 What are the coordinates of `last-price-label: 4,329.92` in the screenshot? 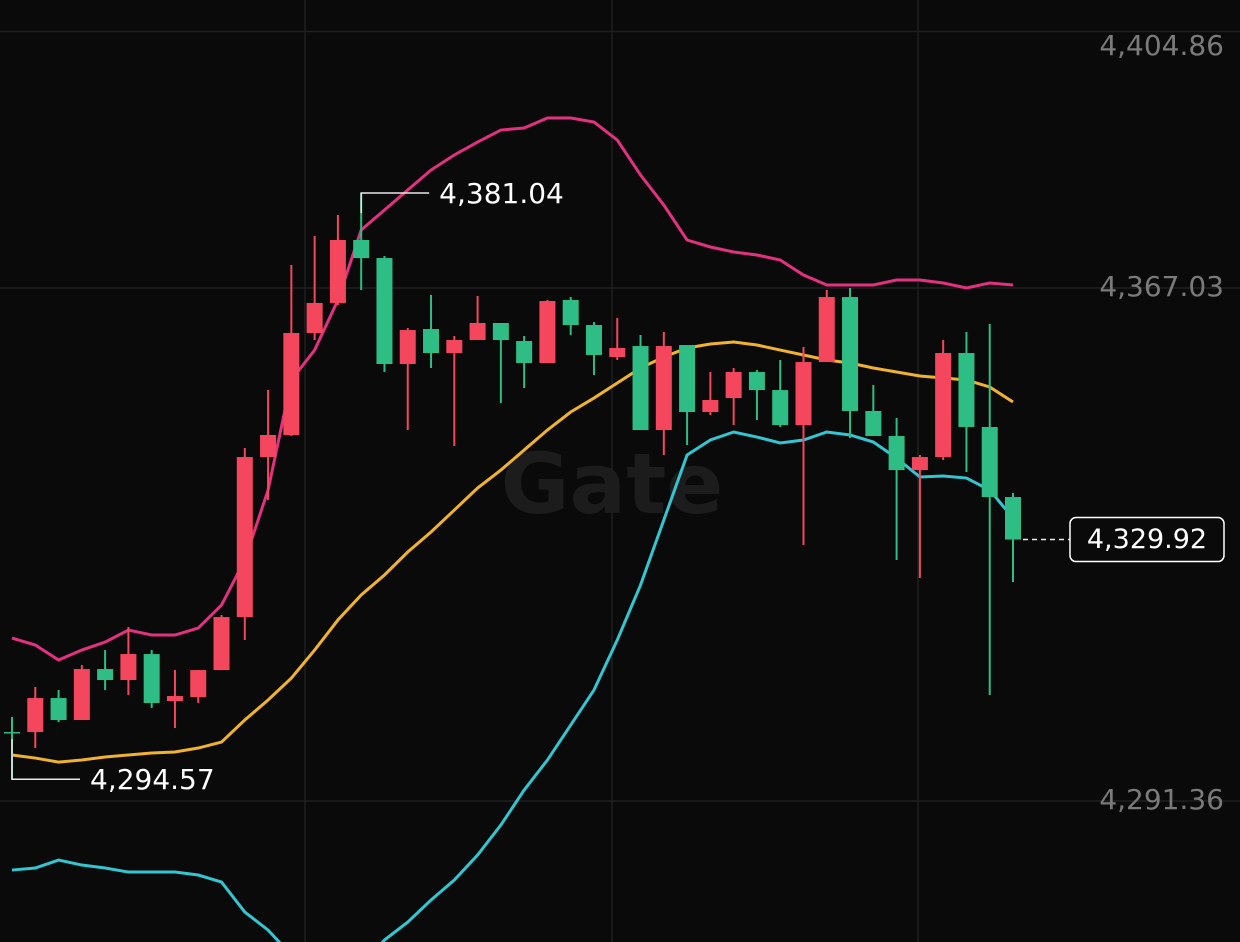 It's located at (1147, 539).